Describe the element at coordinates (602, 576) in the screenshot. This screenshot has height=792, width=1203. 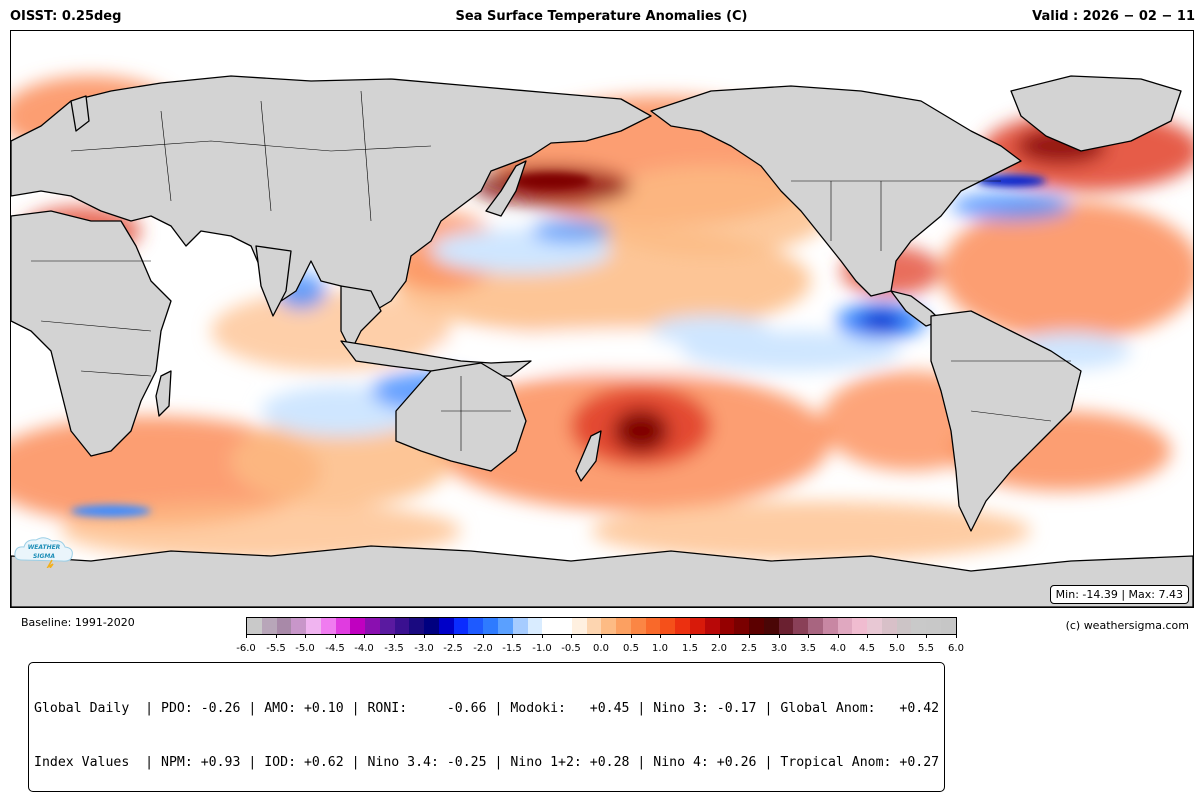
I see `antarctica` at that location.